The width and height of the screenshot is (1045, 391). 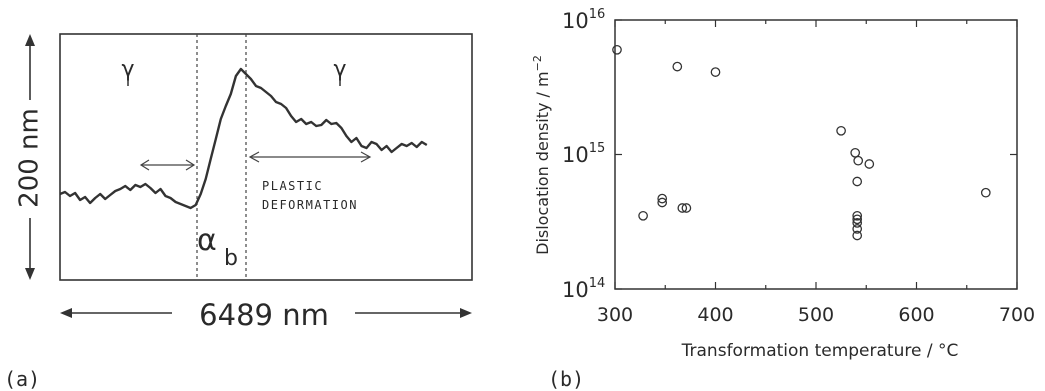 What do you see at coordinates (541, 155) in the screenshot?
I see `y-axis-label: Dislocation density / m−2` at bounding box center [541, 155].